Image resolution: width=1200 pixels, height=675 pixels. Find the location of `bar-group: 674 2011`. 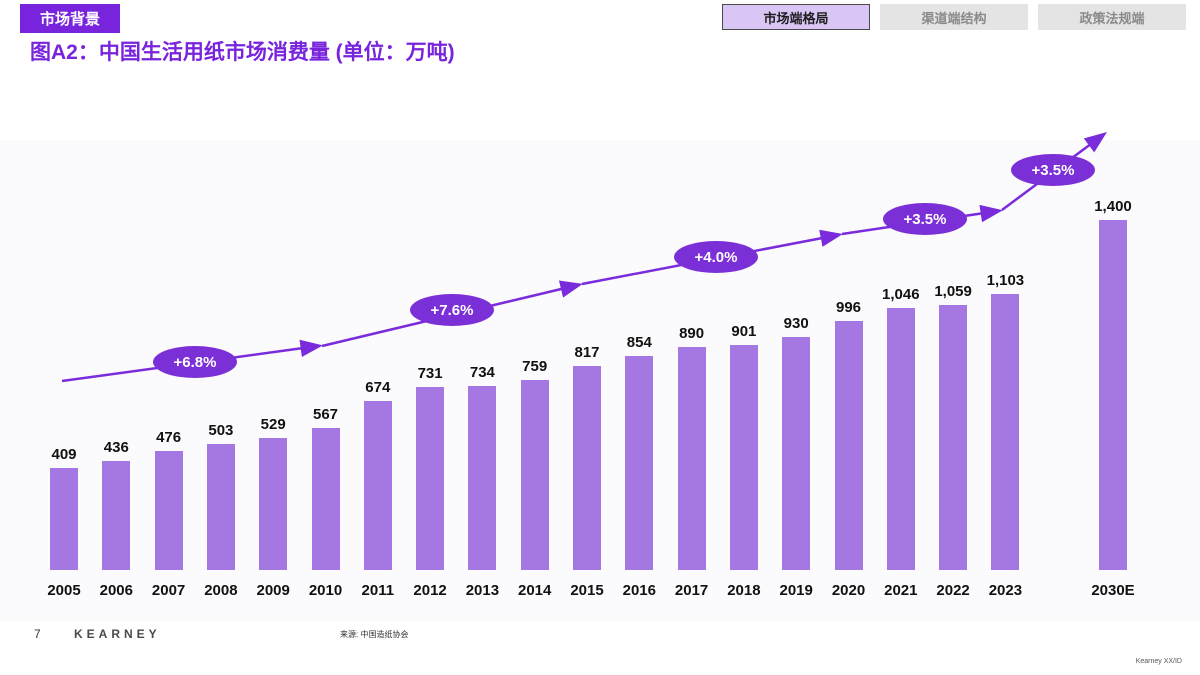

bar-group: 674 2011 is located at coordinates (378, 489).